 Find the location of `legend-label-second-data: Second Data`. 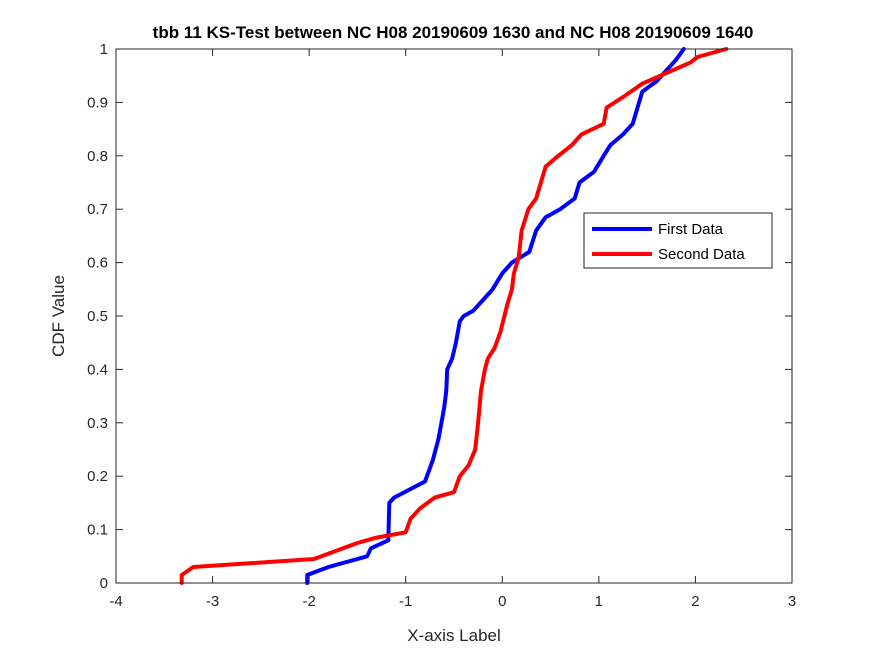

legend-label-second-data: Second Data is located at coordinates (701, 254).